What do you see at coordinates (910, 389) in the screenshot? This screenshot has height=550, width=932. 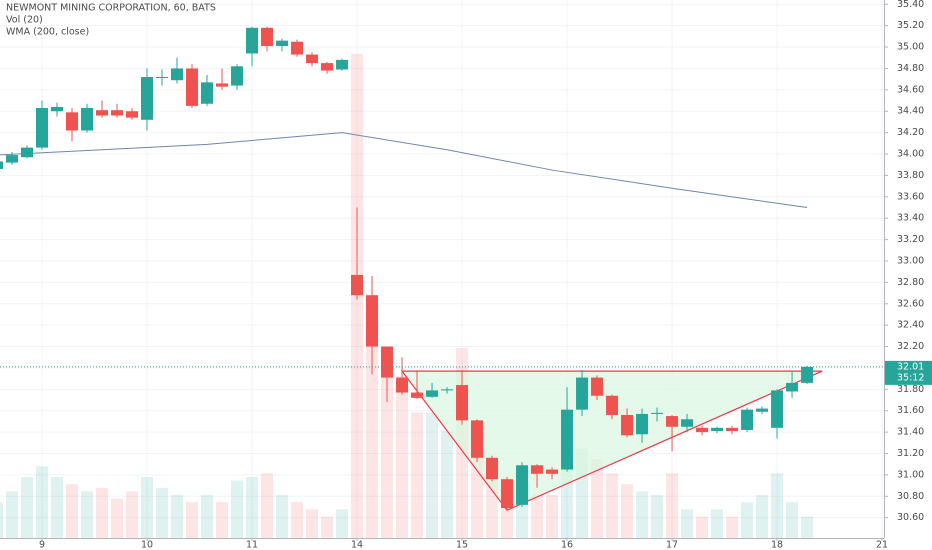 I see `y-tick-label: 31.80` at bounding box center [910, 389].